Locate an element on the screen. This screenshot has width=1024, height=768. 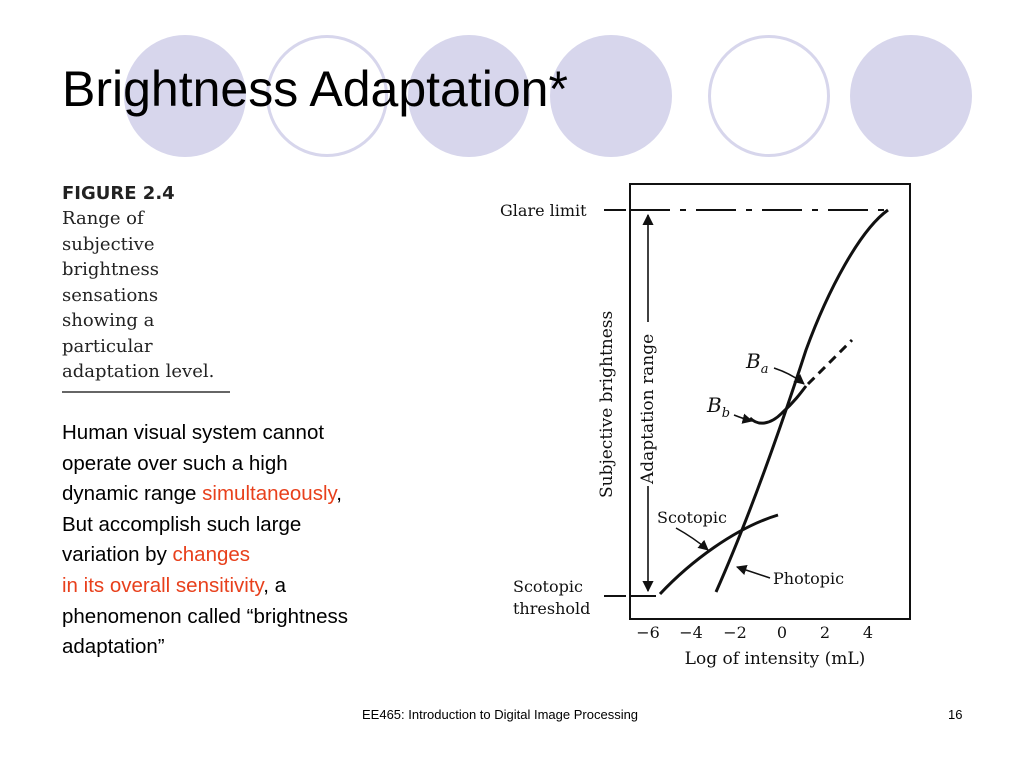
body-text-segment: , is located at coordinates (339, 494).